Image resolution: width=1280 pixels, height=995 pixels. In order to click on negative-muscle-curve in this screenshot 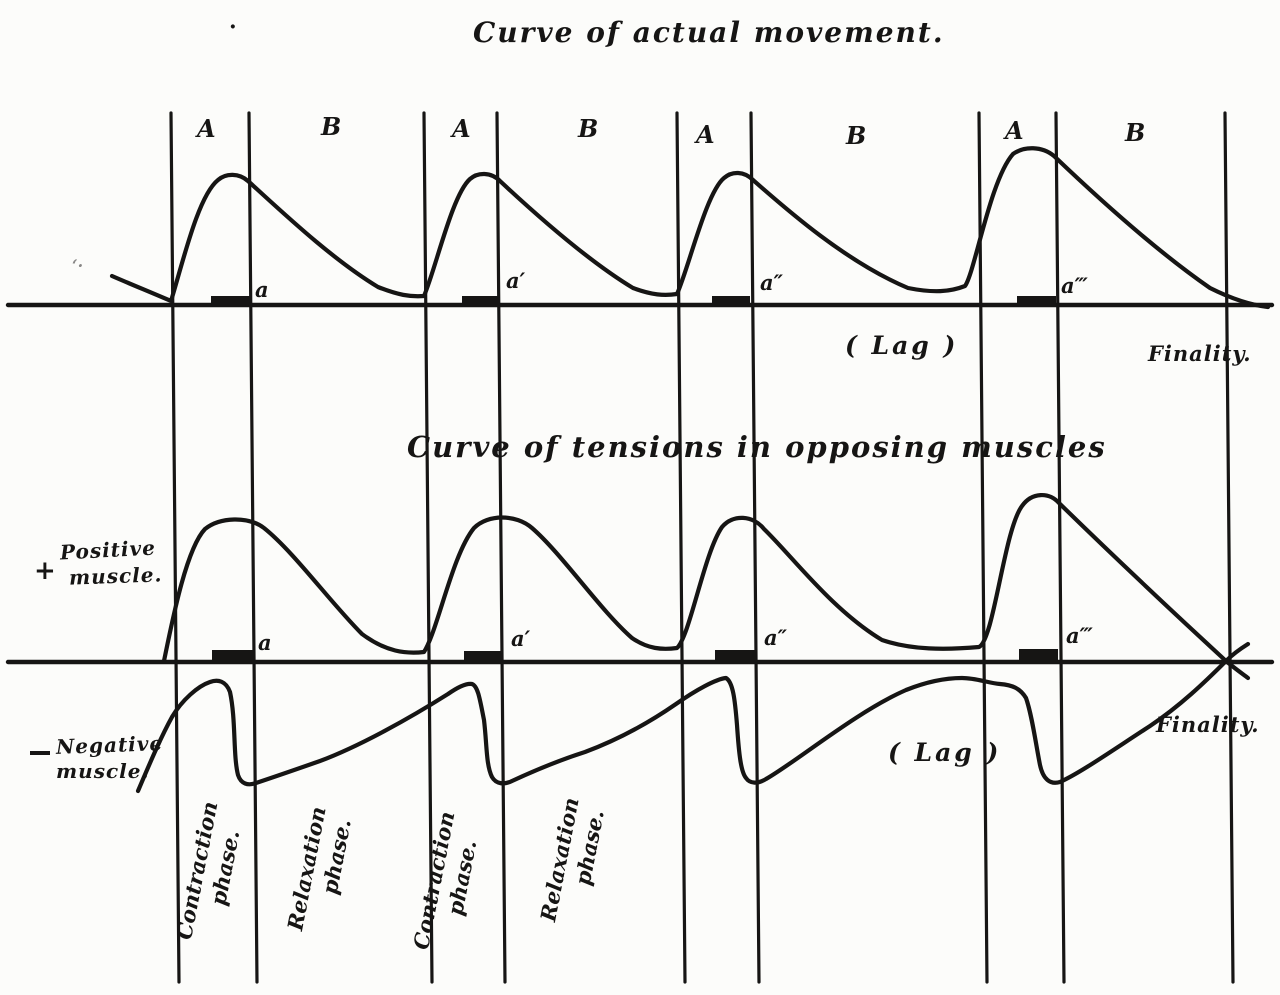, I will do `click(693, 717)`.